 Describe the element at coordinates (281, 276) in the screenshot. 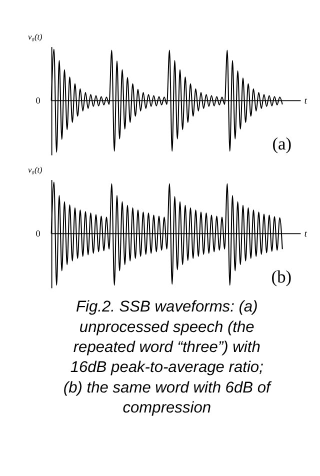

I see `annotation: (b)` at that location.